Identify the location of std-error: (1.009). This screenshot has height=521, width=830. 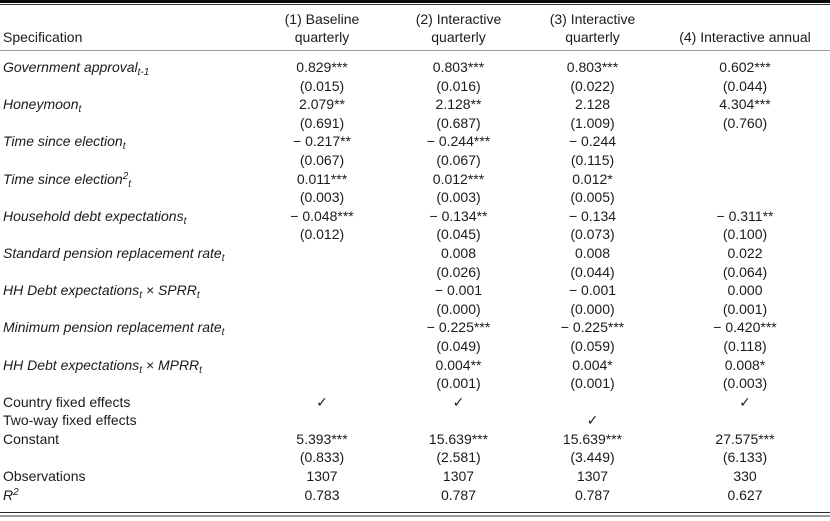
(592, 122).